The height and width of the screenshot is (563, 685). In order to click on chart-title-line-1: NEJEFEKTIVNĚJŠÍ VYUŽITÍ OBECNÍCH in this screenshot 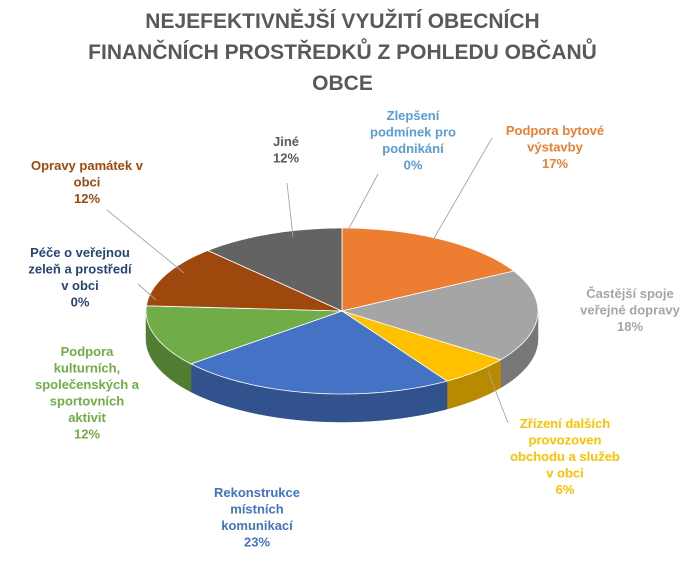, I will do `click(342, 21)`.